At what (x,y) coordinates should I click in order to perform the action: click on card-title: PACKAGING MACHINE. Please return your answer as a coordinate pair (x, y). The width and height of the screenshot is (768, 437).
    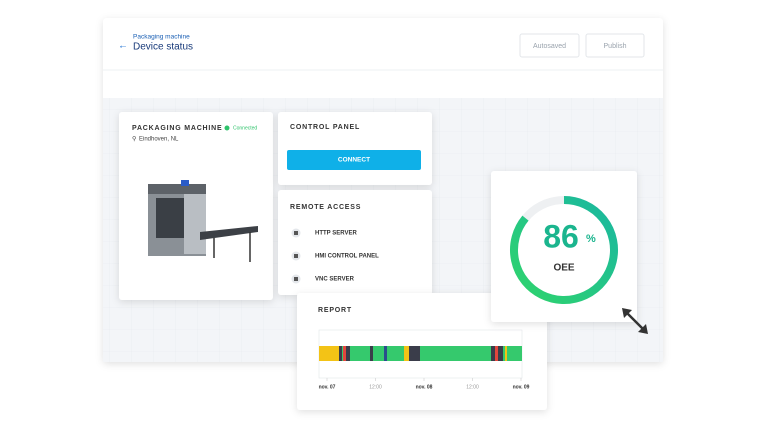
    Looking at the image, I should click on (177, 128).